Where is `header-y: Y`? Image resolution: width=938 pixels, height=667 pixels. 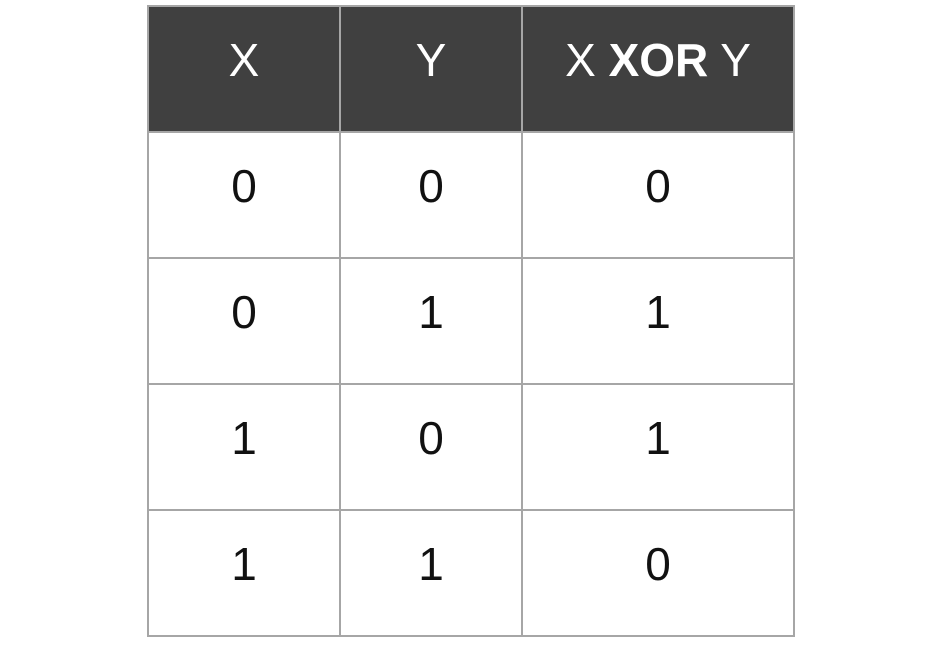
header-y: Y is located at coordinates (431, 69).